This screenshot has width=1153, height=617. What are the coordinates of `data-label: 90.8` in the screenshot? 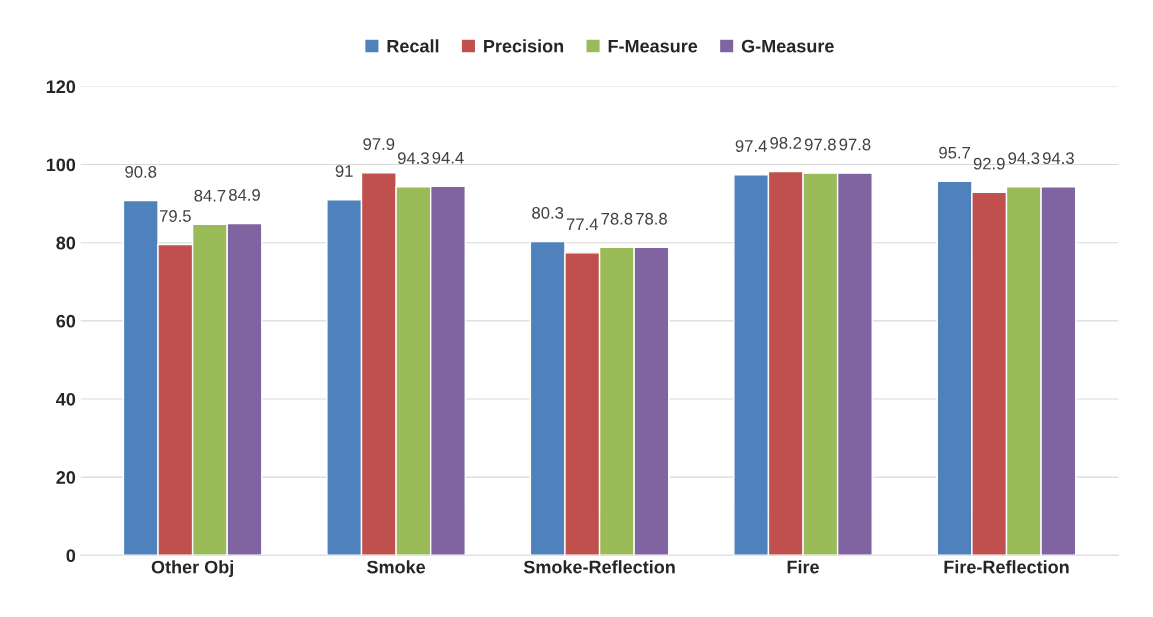 It's located at (141, 171).